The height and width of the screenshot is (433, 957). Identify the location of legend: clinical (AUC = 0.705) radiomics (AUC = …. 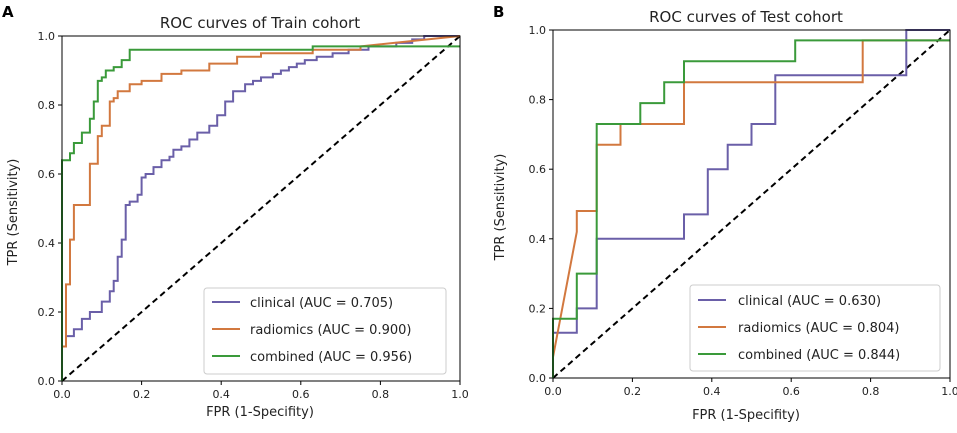
(325, 331).